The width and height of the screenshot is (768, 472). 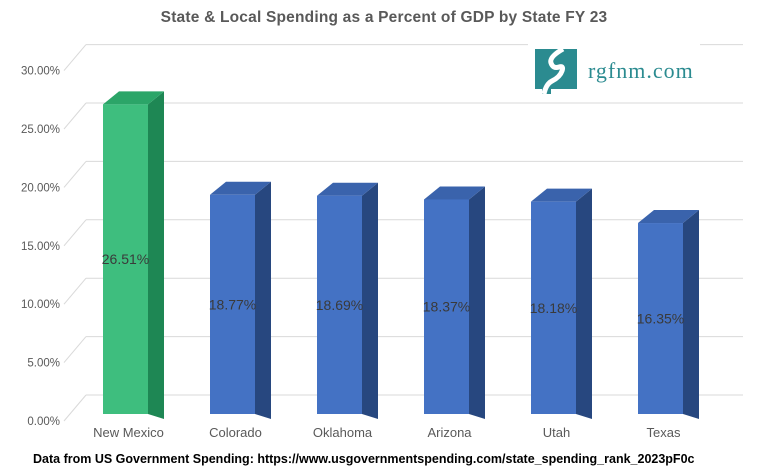 What do you see at coordinates (664, 432) in the screenshot?
I see `x-category-label: Texas` at bounding box center [664, 432].